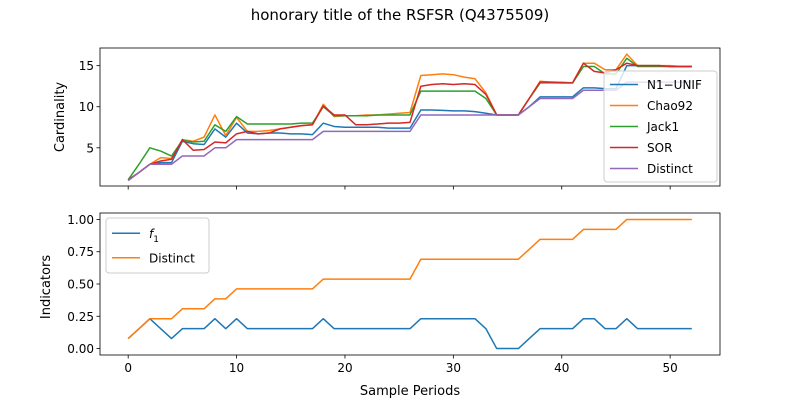 The height and width of the screenshot is (400, 800). What do you see at coordinates (60, 117) in the screenshot?
I see `cardinality-axis-label: Cardinality` at bounding box center [60, 117].